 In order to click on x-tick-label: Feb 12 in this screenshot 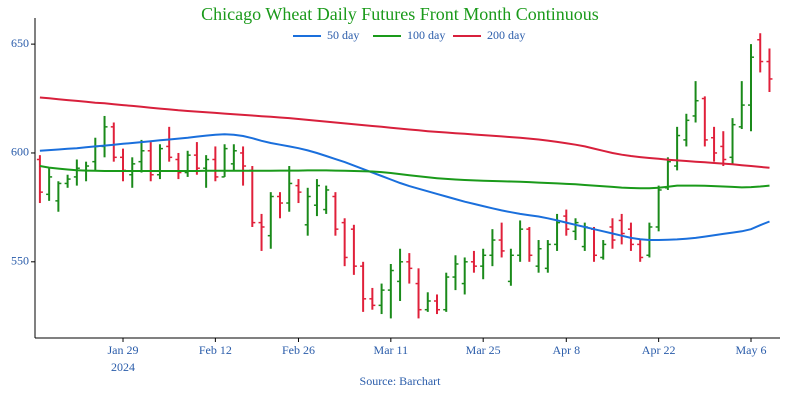, I will do `click(215, 350)`.